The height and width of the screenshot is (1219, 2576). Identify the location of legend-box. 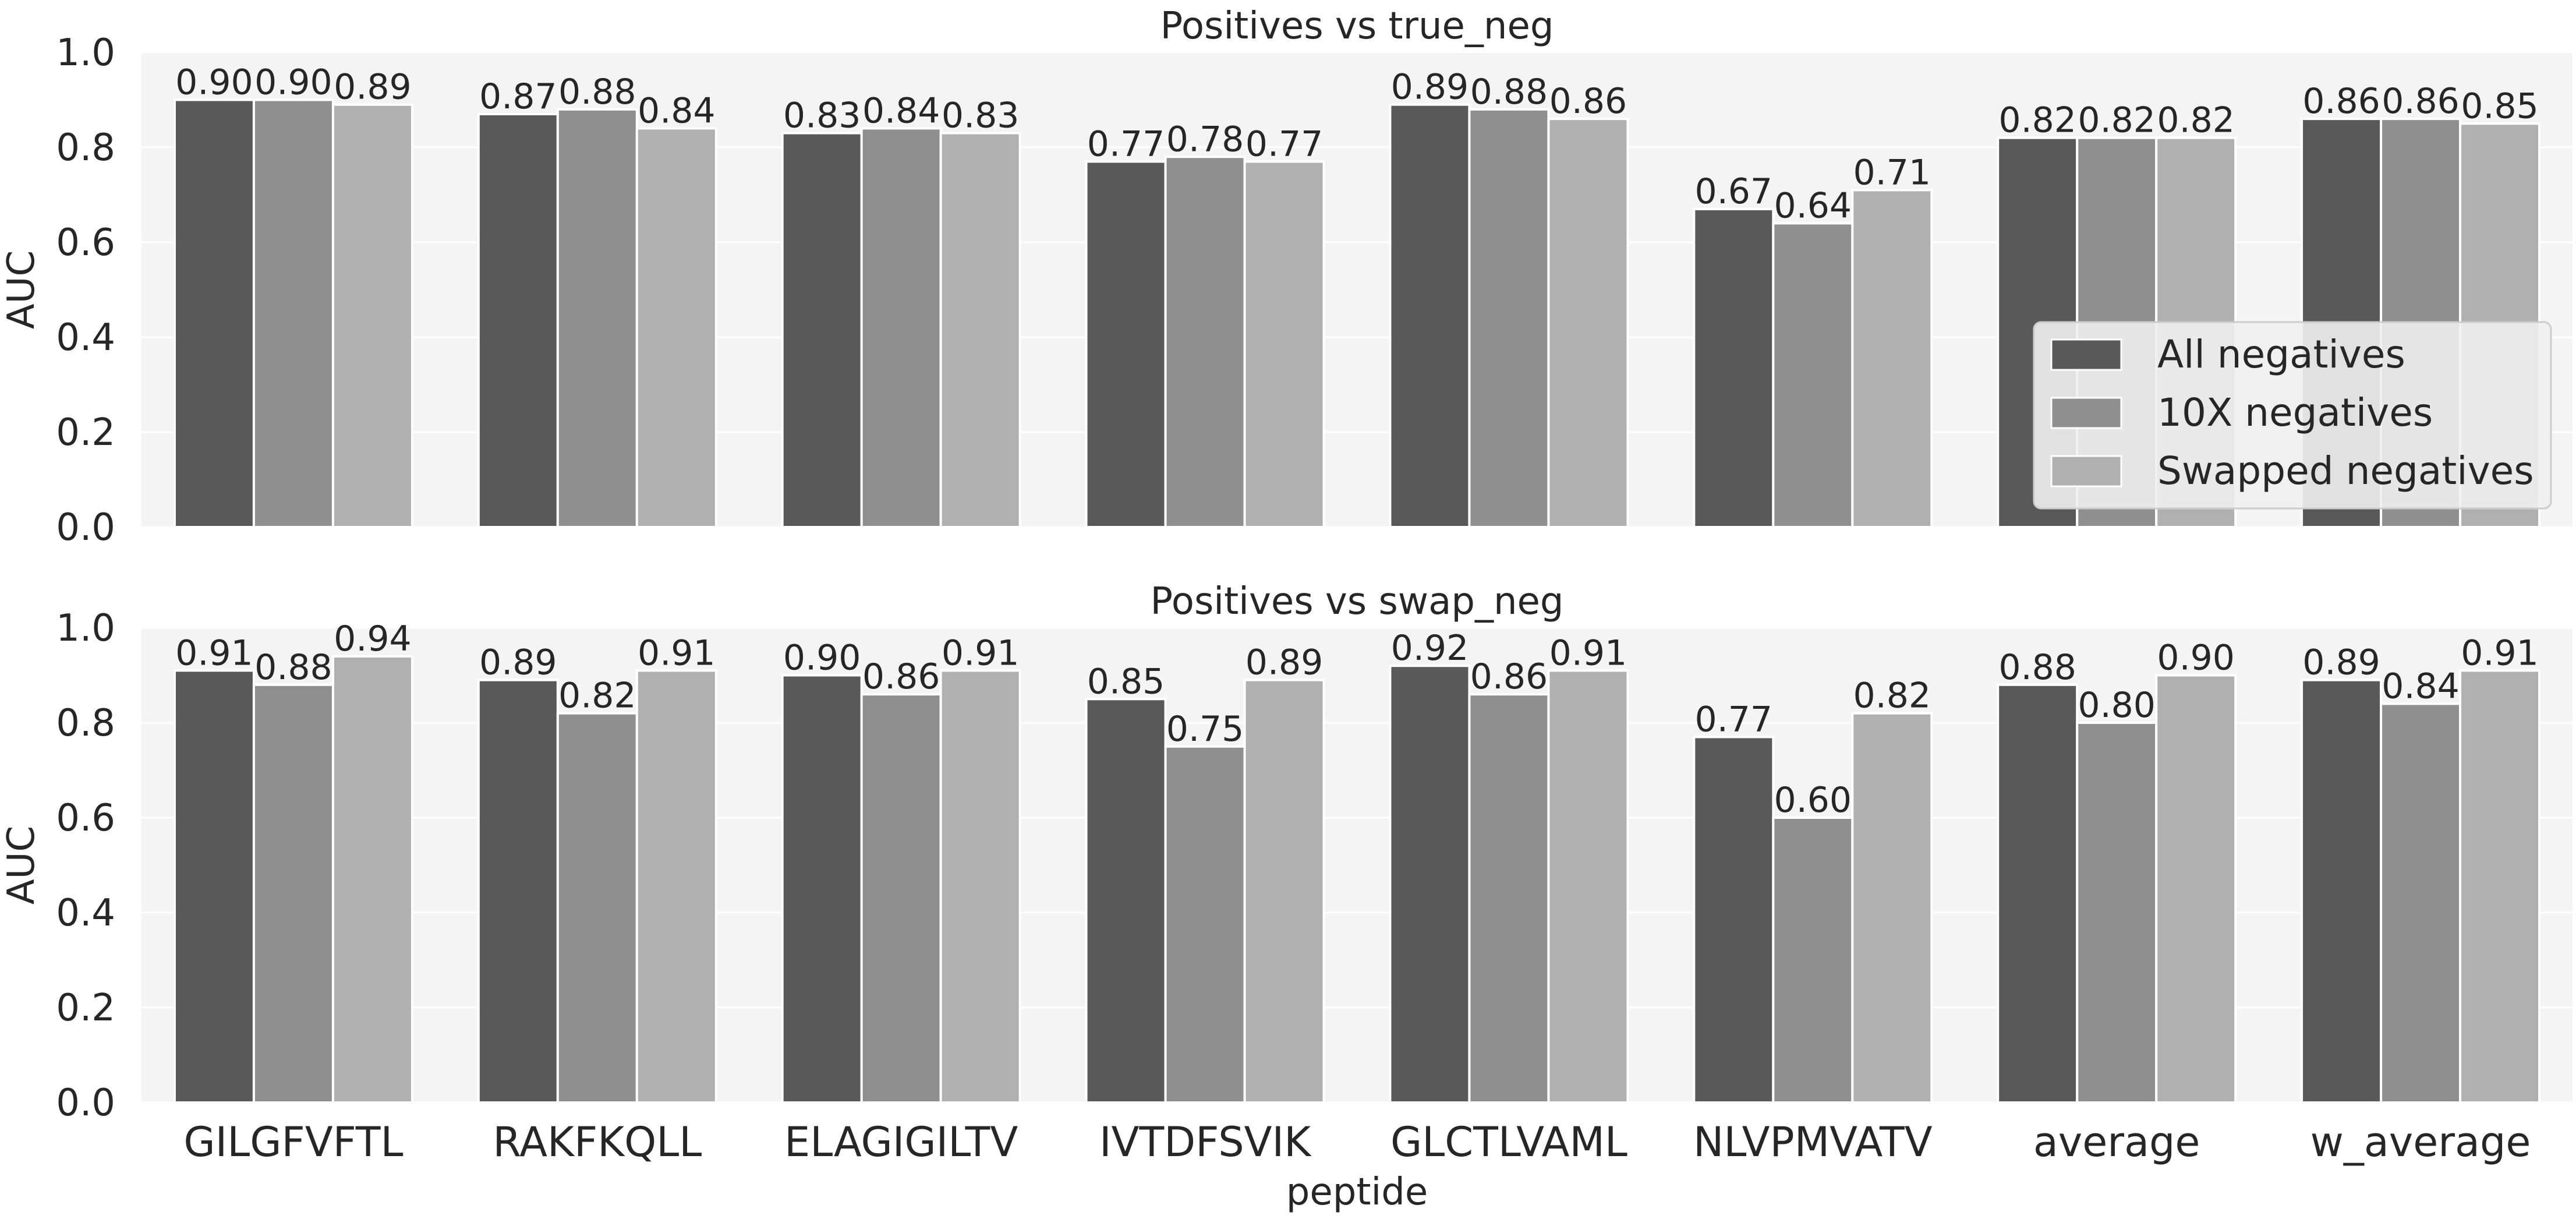
(2292, 416).